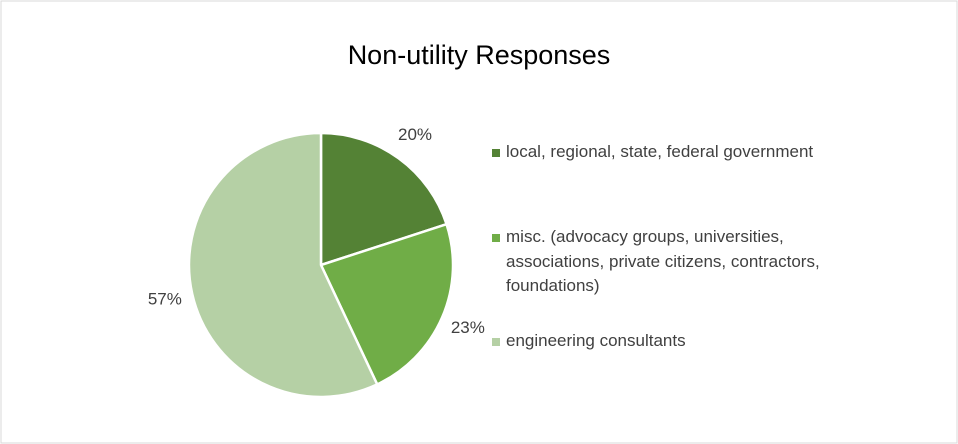  Describe the element at coordinates (165, 298) in the screenshot. I see `data-label: 57%` at that location.